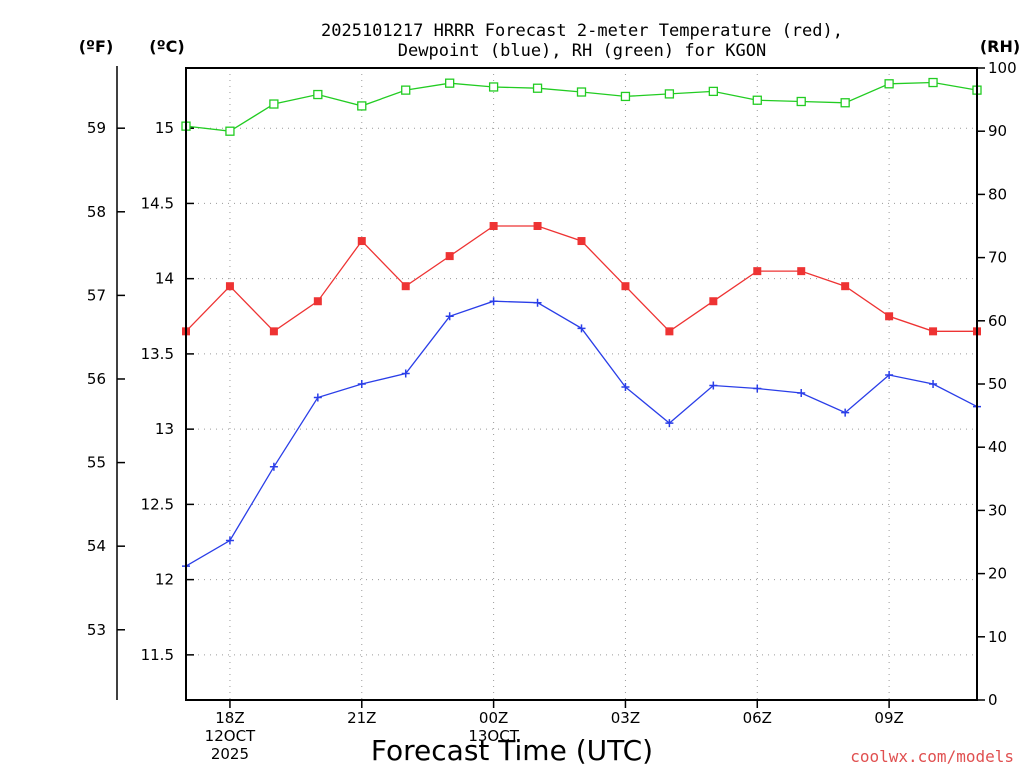 This screenshot has width=1024, height=768. Describe the element at coordinates (997, 131) in the screenshot. I see `rh-tick-label: 90` at that location.